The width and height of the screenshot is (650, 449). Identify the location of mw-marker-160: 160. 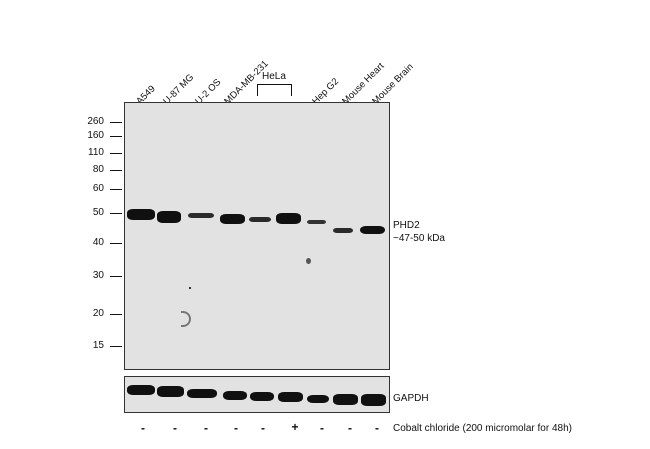
(95, 135).